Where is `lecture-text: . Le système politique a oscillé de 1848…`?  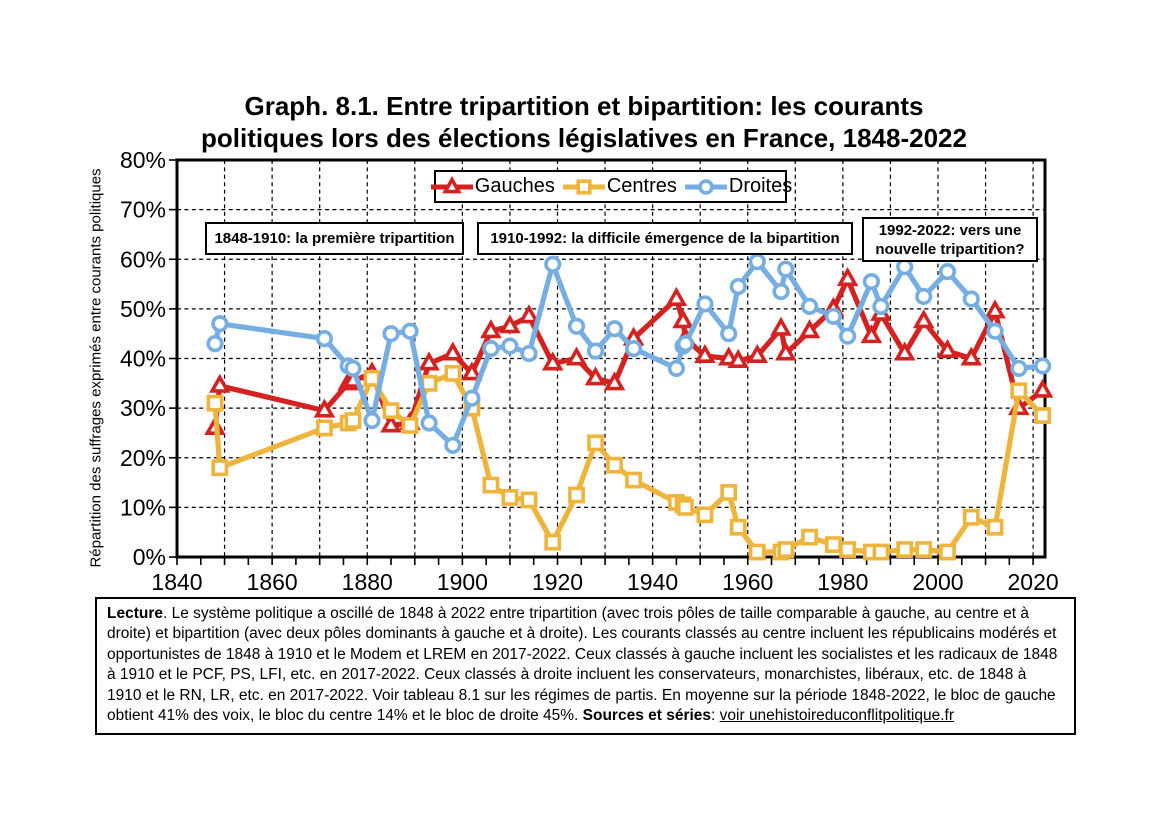 lecture-text: . Le système politique a oscillé de 1848… is located at coordinates (582, 665).